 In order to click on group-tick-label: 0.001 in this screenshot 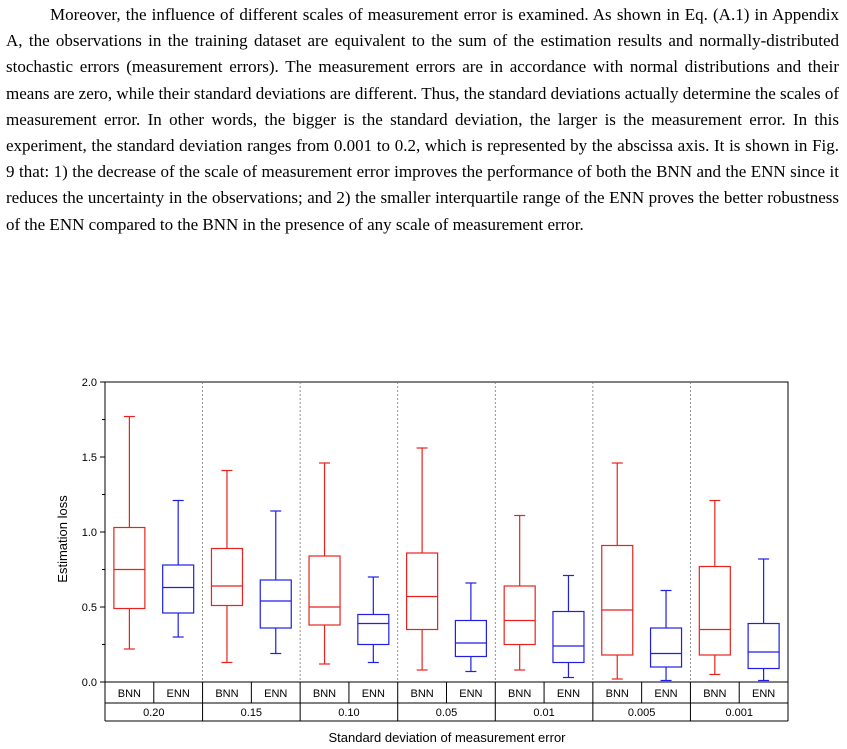, I will do `click(739, 713)`.